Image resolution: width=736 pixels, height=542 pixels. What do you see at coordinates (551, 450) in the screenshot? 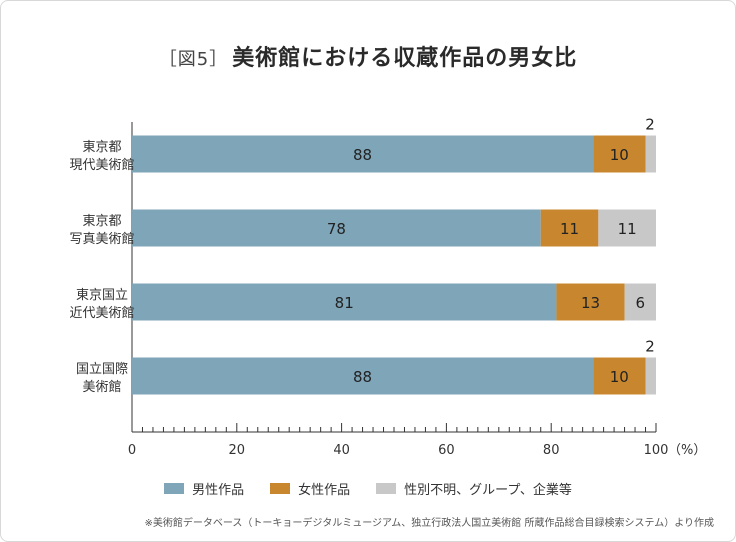
I see `x-tick-label: 80` at bounding box center [551, 450].